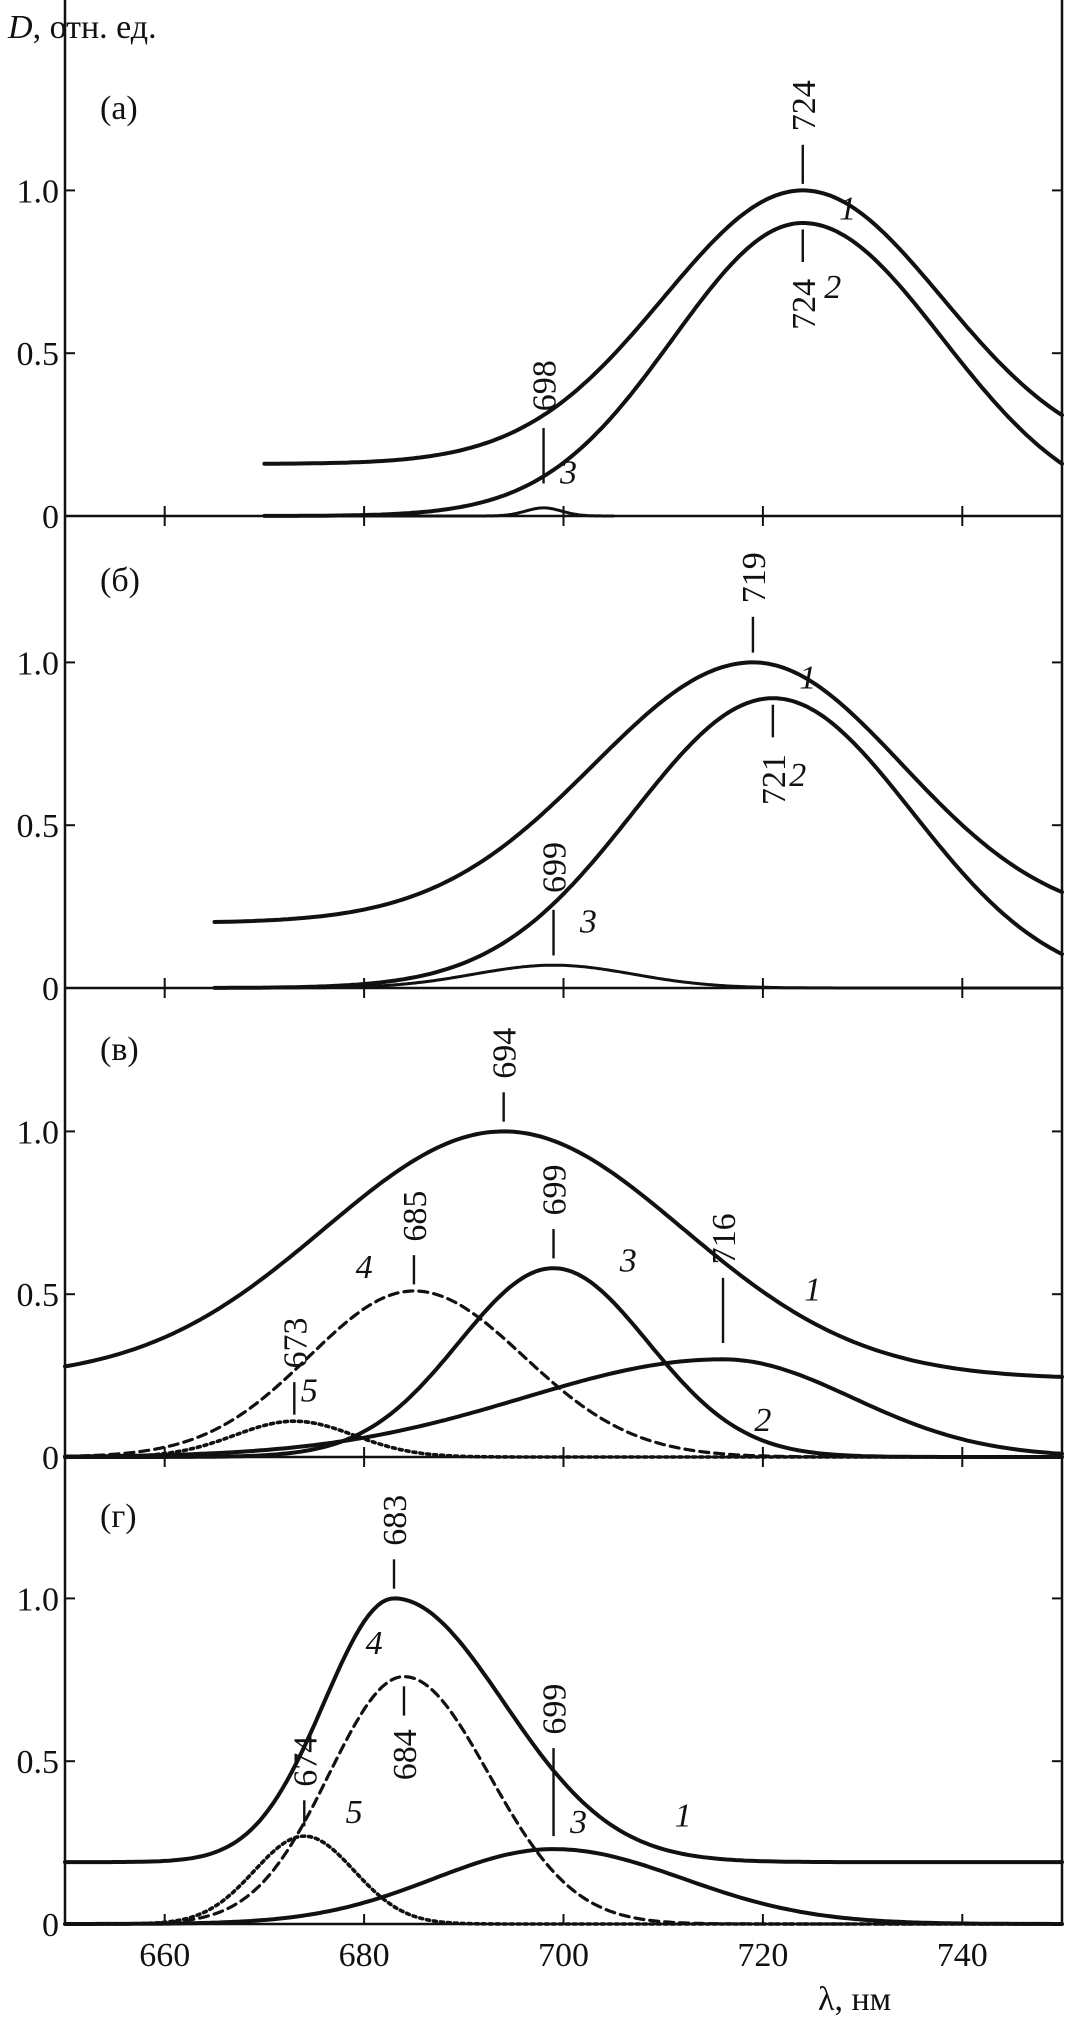  I want to click on y-axis-label-symbol: D, so click(20, 27).